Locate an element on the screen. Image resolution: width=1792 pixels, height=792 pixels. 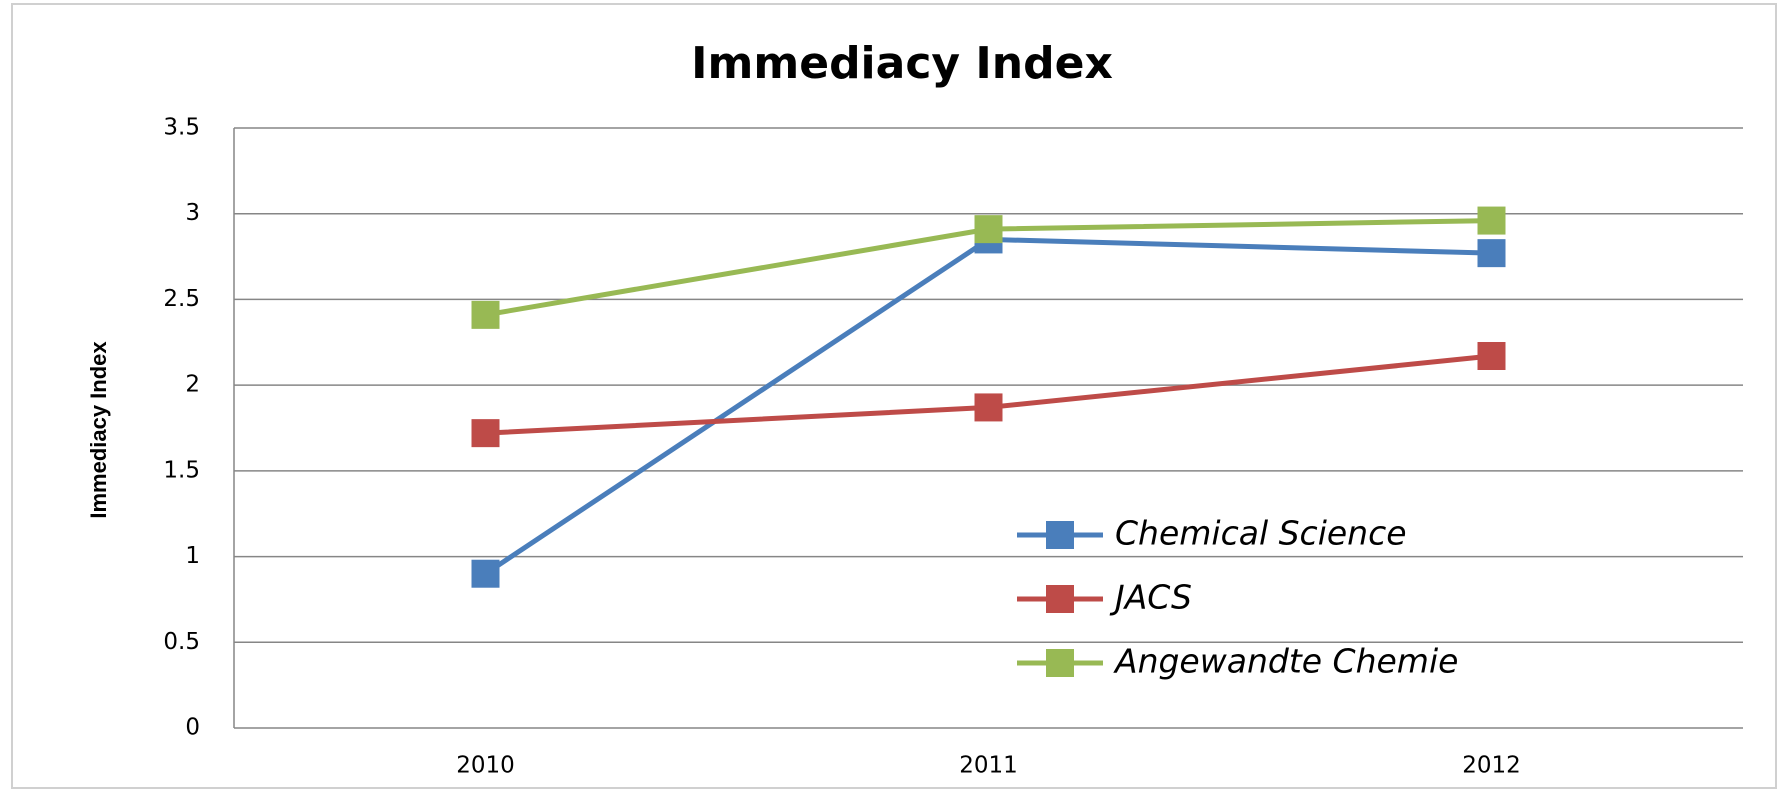
x-tick-label: 2011 is located at coordinates (988, 766).